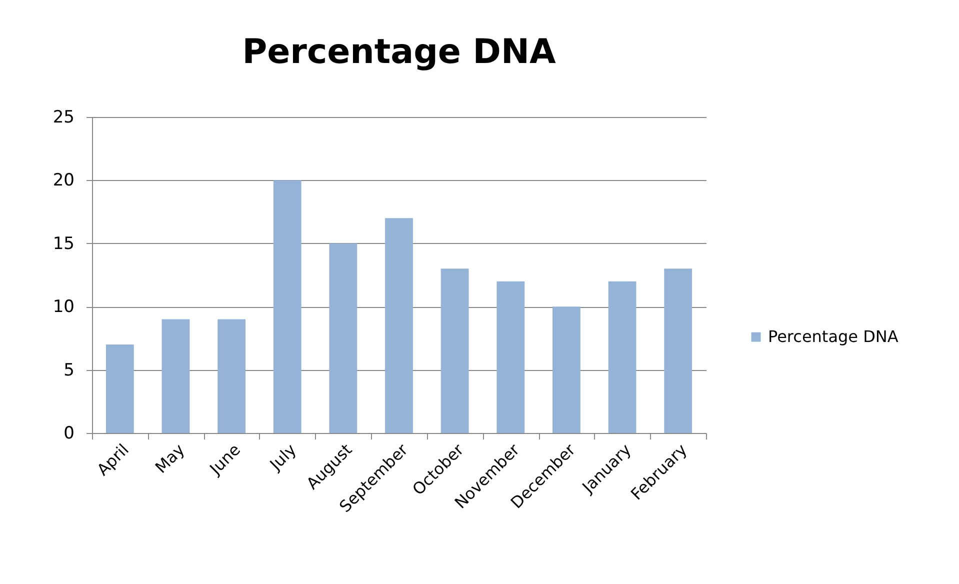 This screenshot has height=584, width=959. I want to click on chart-title: Percentage DNA, so click(399, 52).